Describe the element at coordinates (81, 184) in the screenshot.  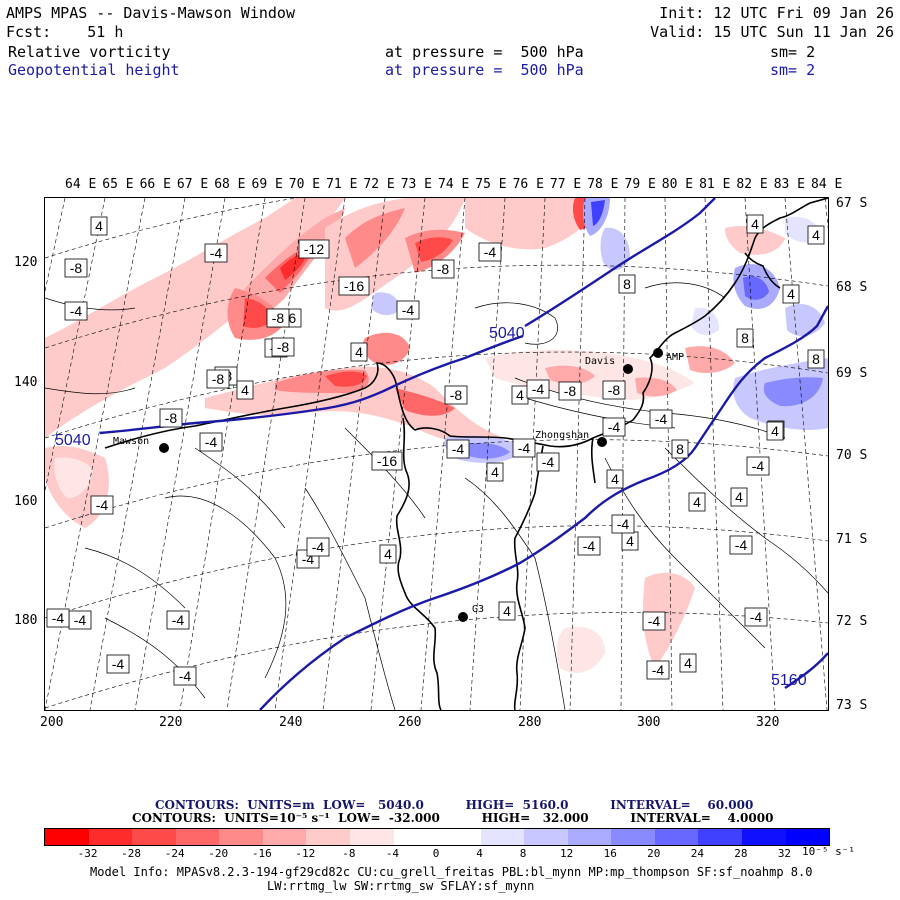
I see `longitude-label: 64 E` at that location.